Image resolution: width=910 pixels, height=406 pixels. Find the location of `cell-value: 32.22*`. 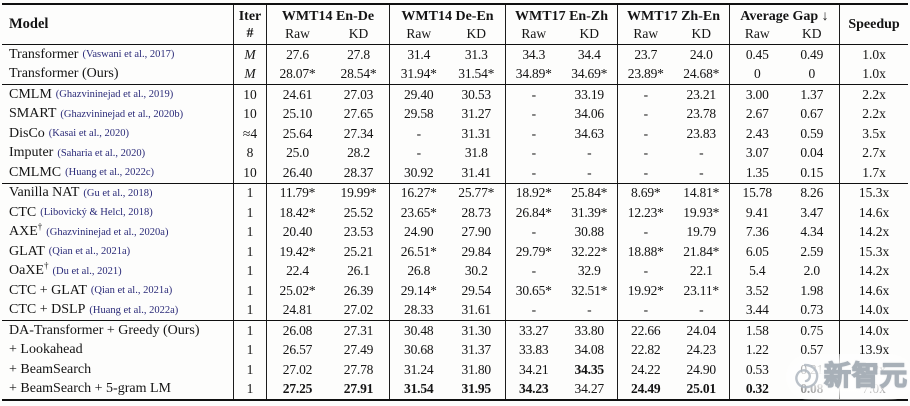

cell-value: 32.22* is located at coordinates (589, 251).